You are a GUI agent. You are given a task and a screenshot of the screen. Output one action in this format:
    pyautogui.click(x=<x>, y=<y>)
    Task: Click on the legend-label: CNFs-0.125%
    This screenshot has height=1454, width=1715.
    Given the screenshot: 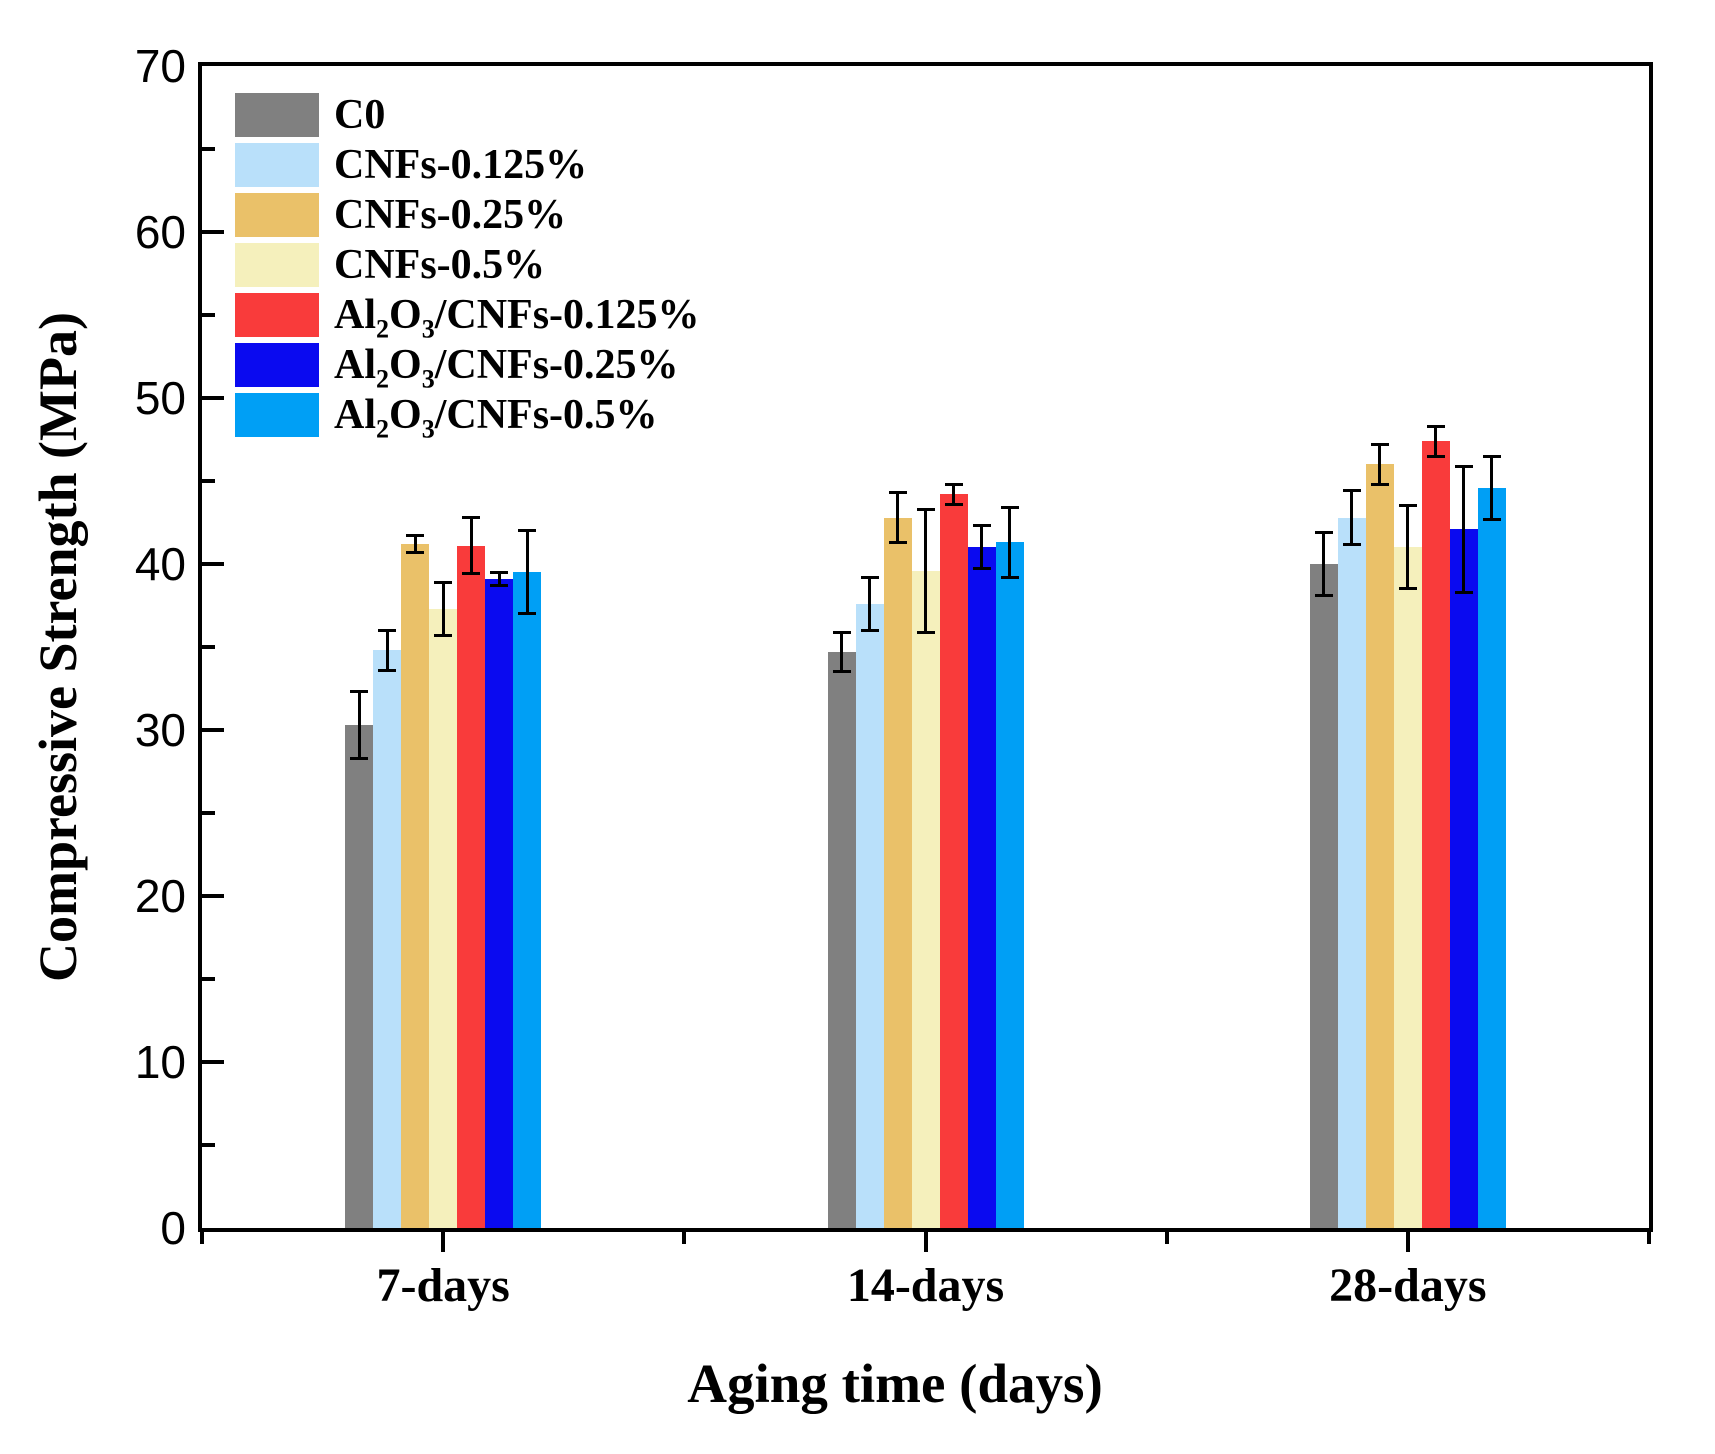 What is the action you would take?
    pyautogui.click(x=461, y=165)
    